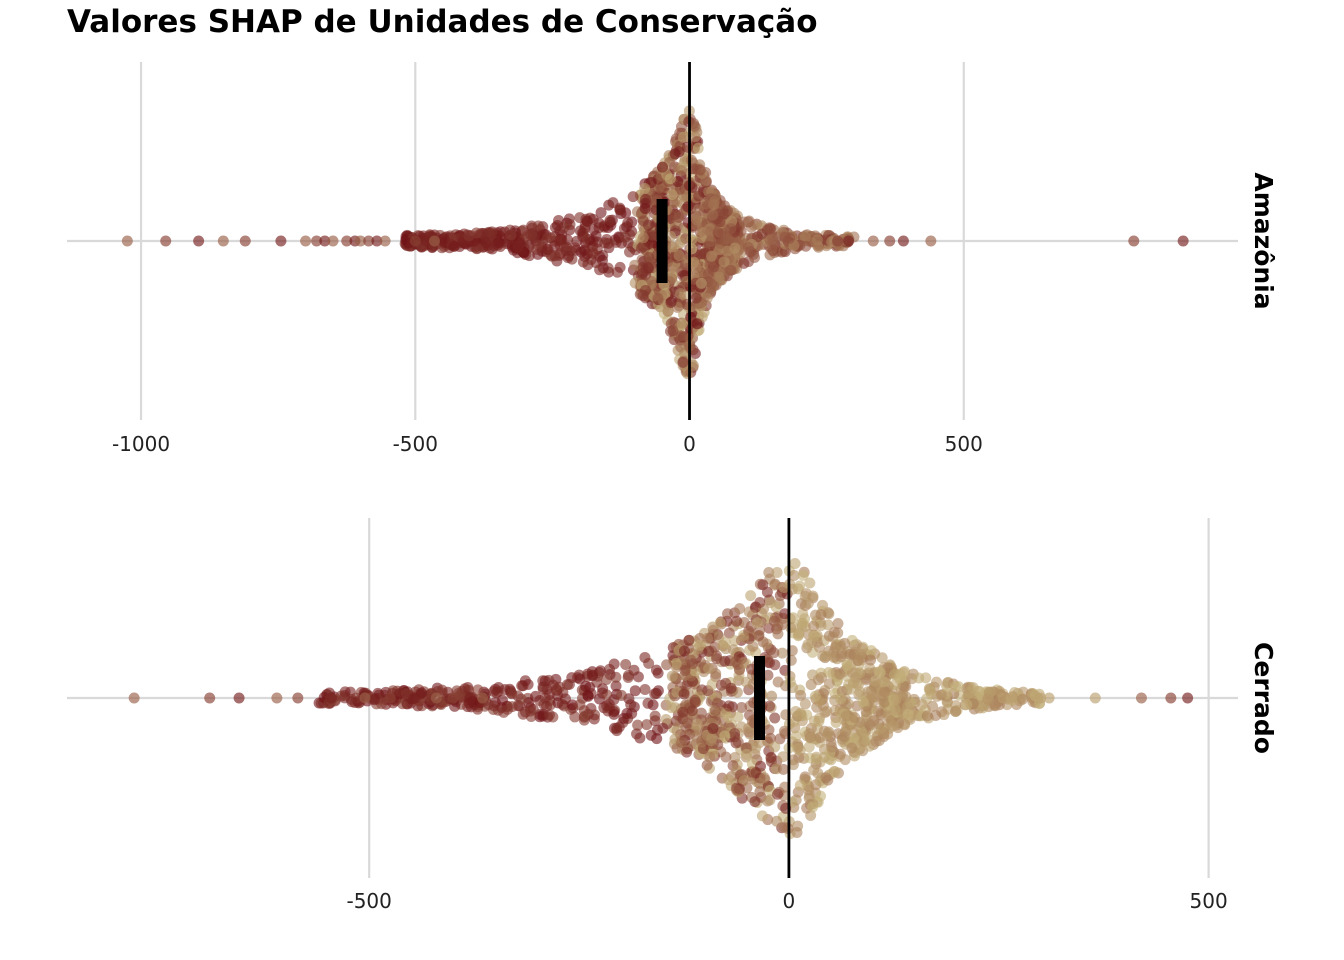 This screenshot has height=960, width=1344. I want to click on beeswarm-points, so click(629, 242).